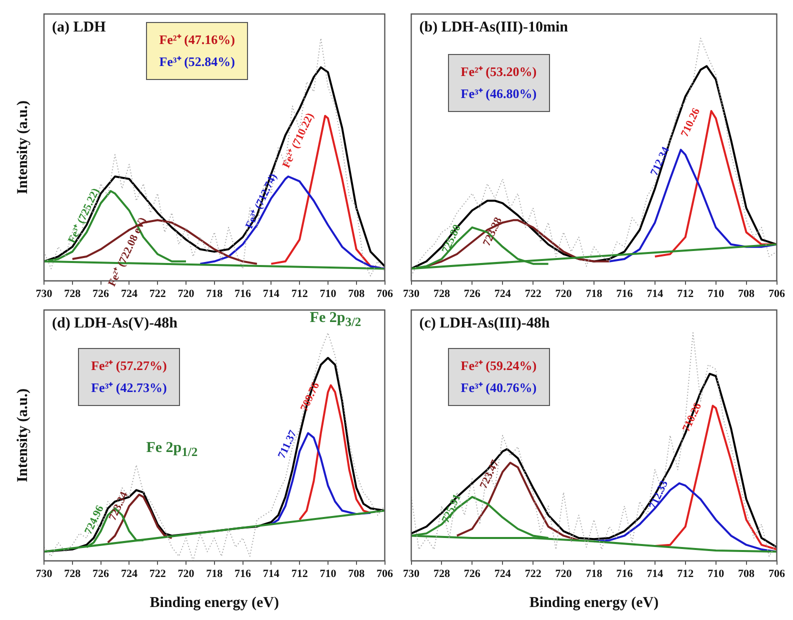  What do you see at coordinates (336, 320) in the screenshot?
I see `text: Fe 2p$_{3/2}$` at bounding box center [336, 320].